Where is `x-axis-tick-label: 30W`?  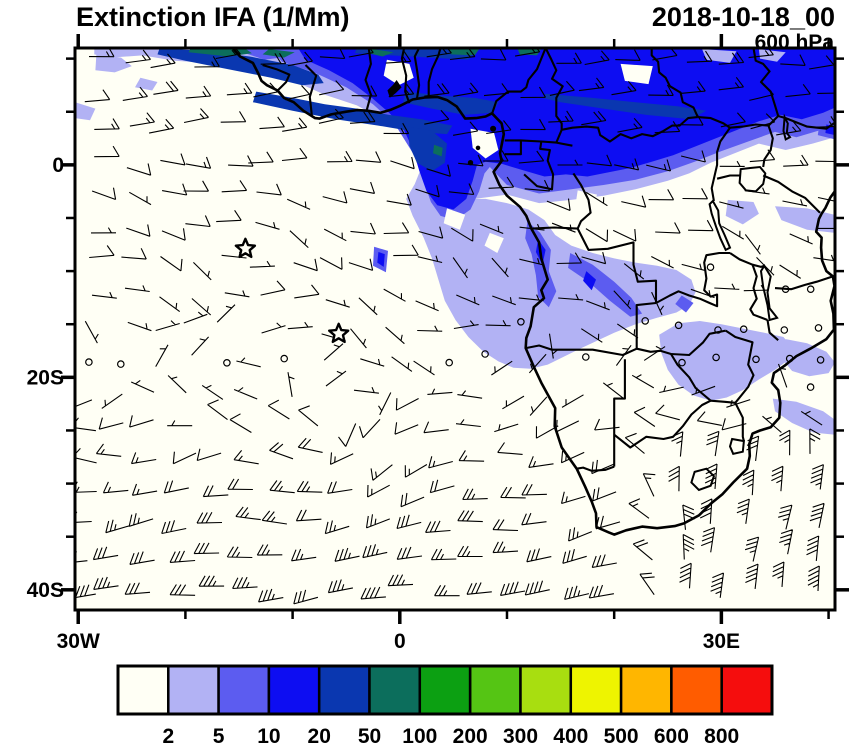 x-axis-tick-label: 30W is located at coordinates (78, 641).